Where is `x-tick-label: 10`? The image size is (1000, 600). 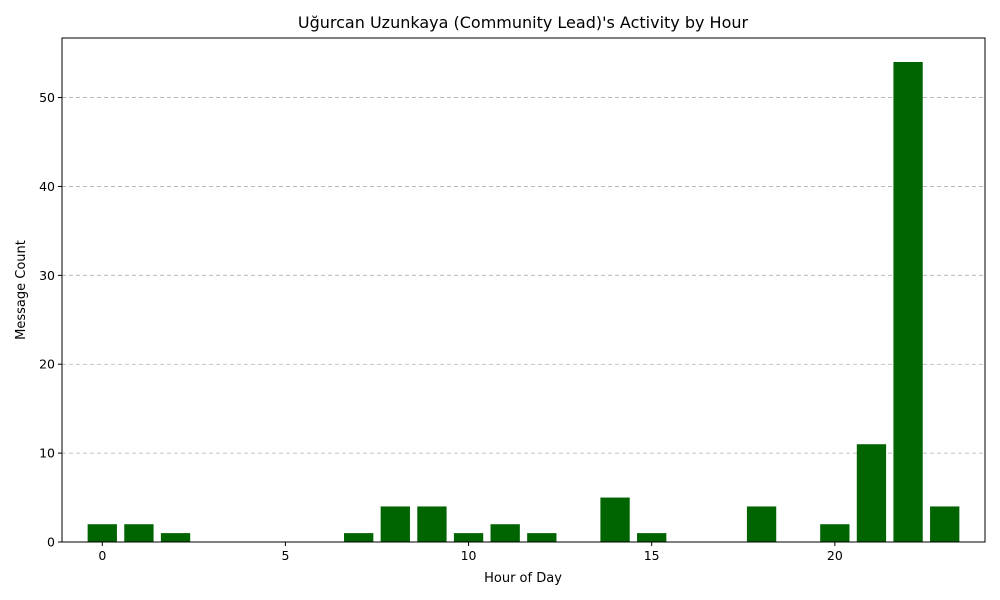 x-tick-label: 10 is located at coordinates (469, 555).